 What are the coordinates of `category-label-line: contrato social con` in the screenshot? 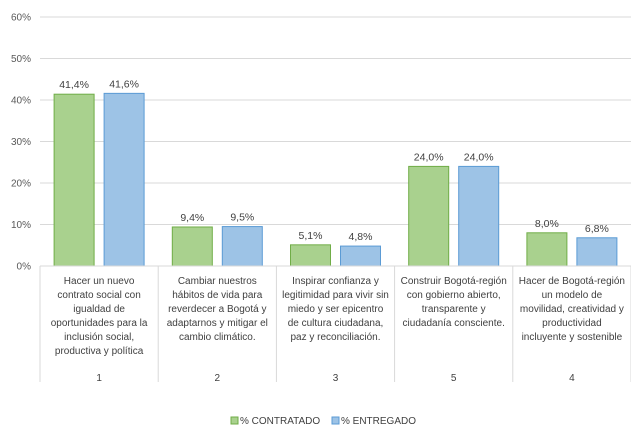 It's located at (98, 295).